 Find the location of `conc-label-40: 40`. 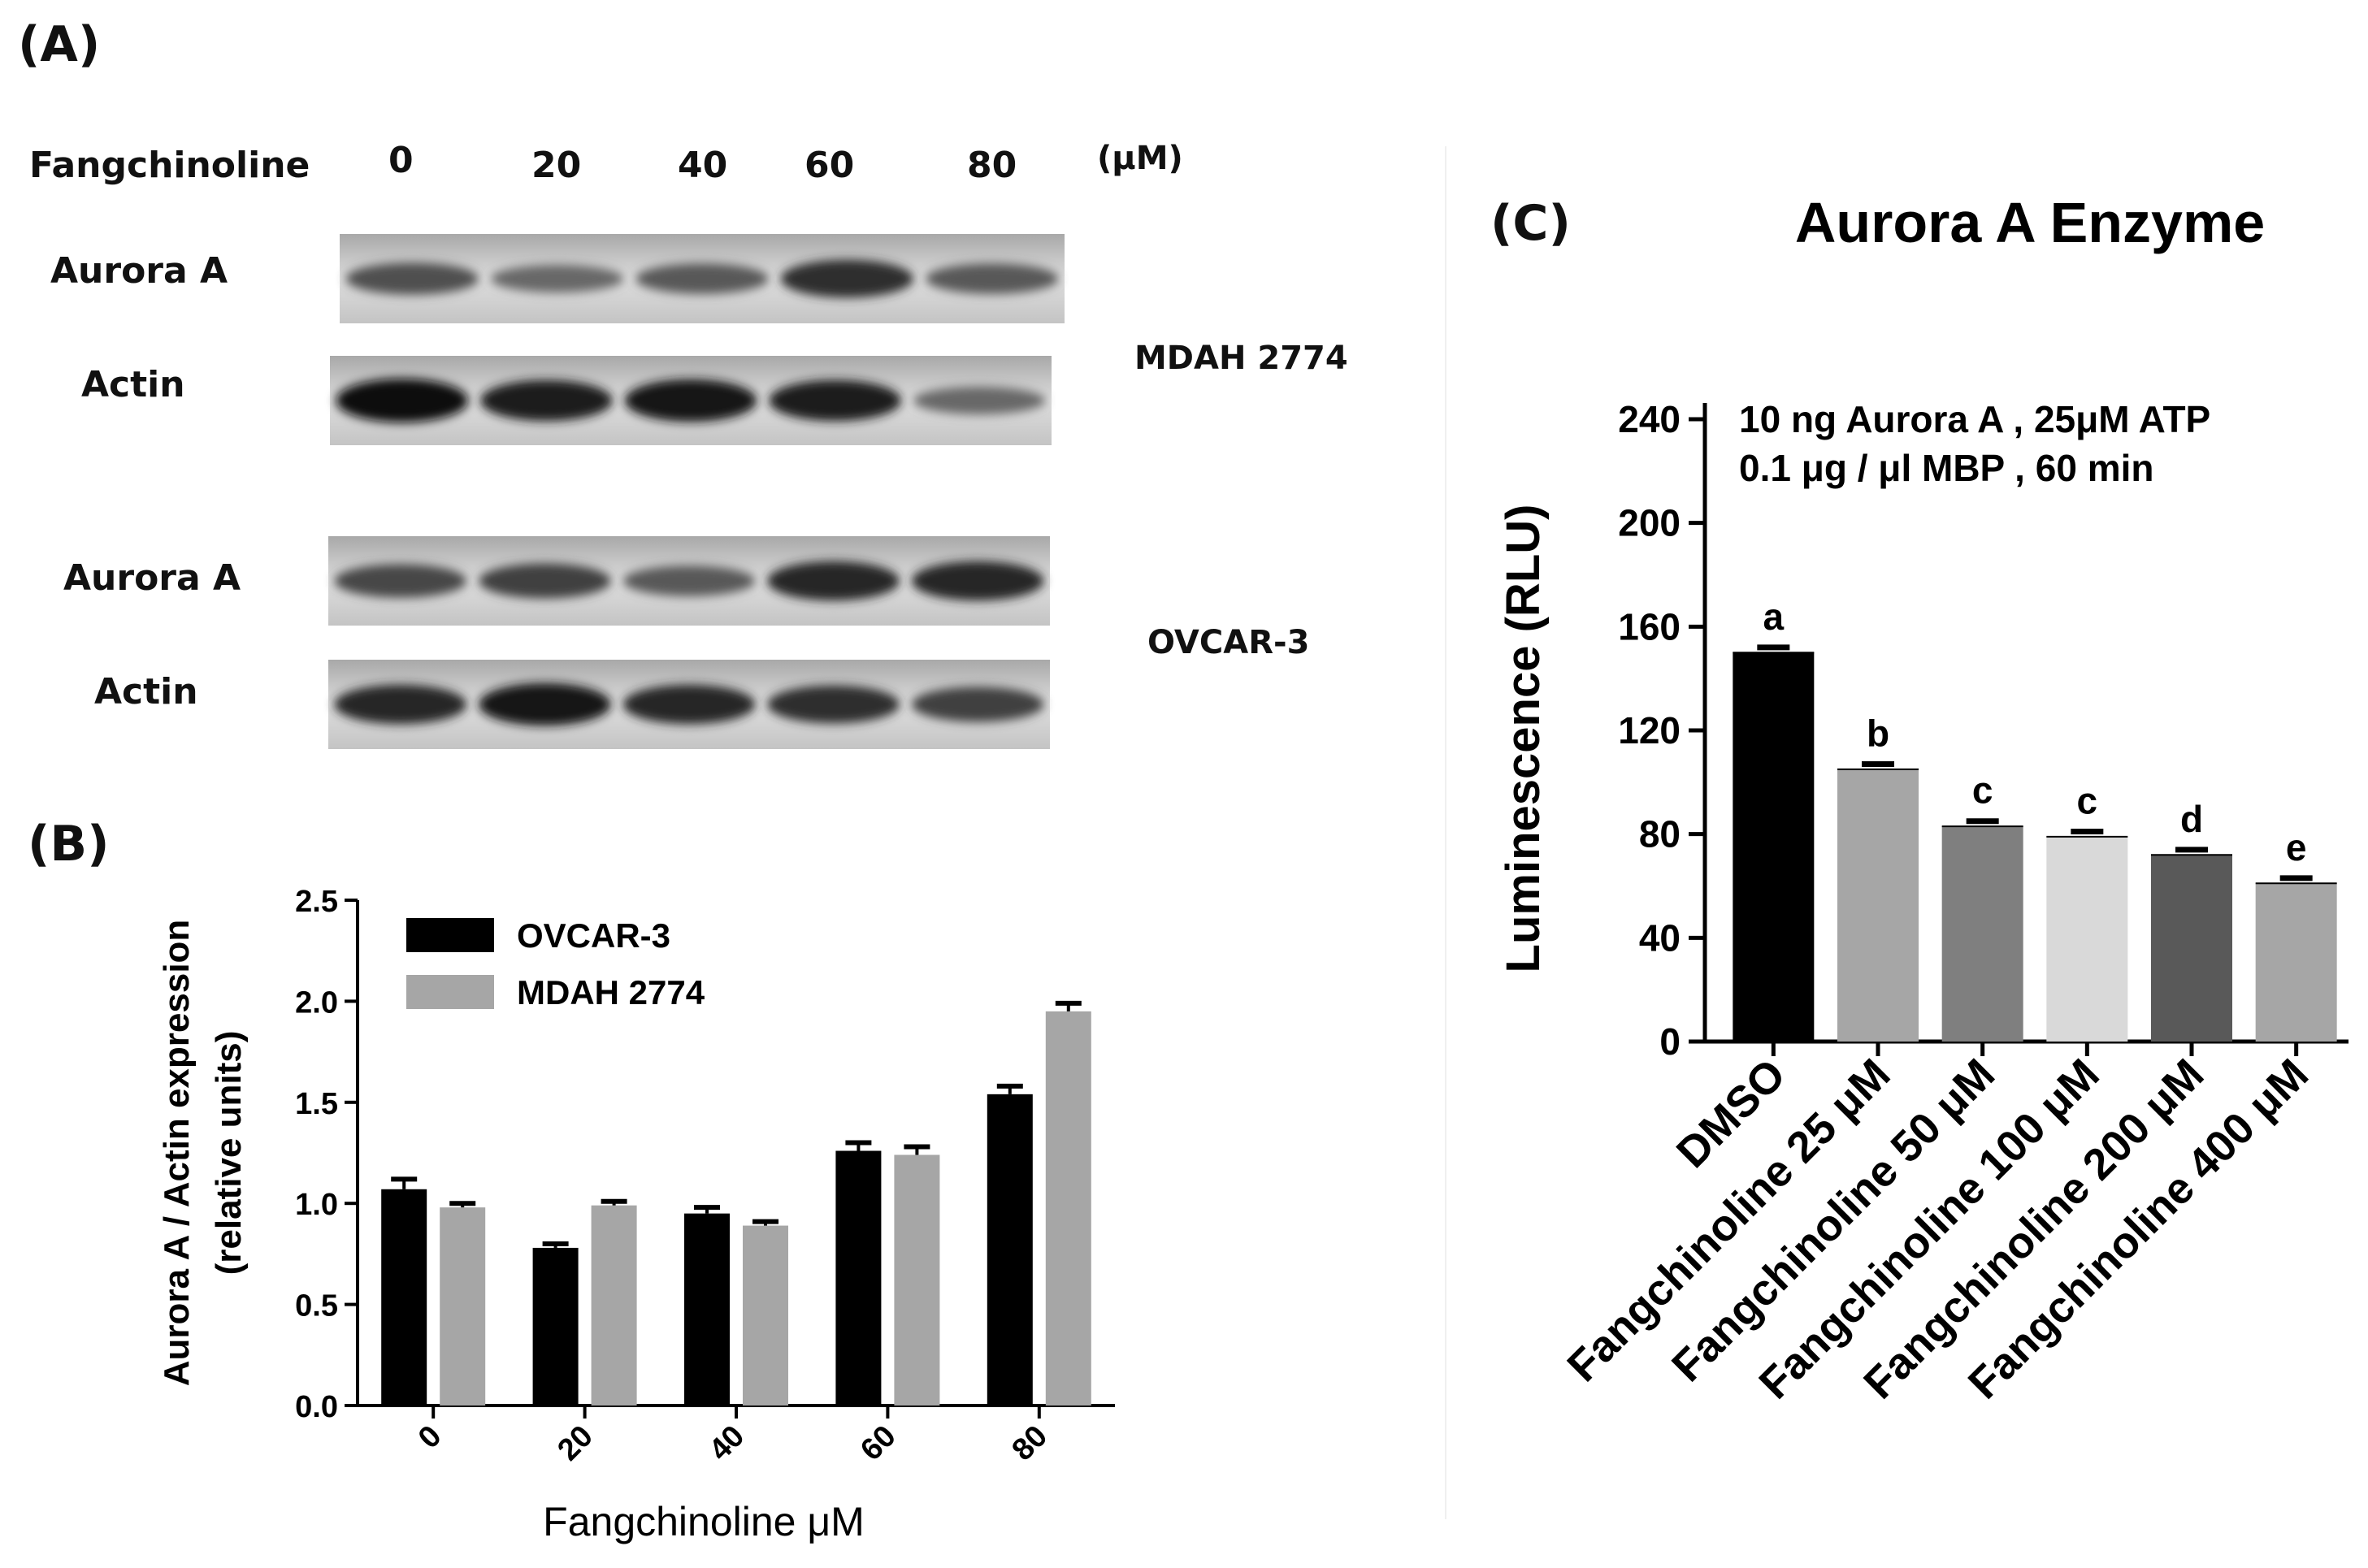

conc-label-40: 40 is located at coordinates (703, 165).